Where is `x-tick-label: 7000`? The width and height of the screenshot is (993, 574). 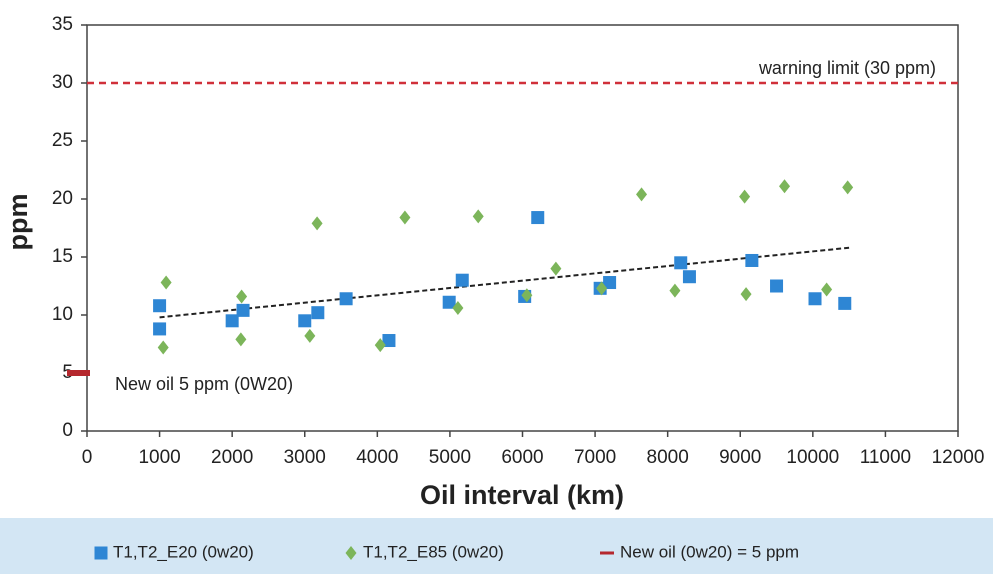 x-tick-label: 7000 is located at coordinates (595, 457).